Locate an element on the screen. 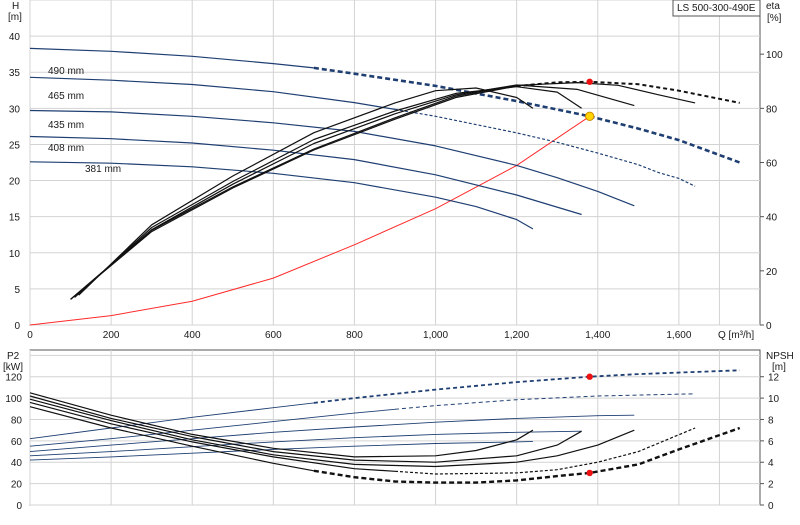  power-axis-ticks: 0 20 40 60 80 100 120 is located at coordinates (13, 442).